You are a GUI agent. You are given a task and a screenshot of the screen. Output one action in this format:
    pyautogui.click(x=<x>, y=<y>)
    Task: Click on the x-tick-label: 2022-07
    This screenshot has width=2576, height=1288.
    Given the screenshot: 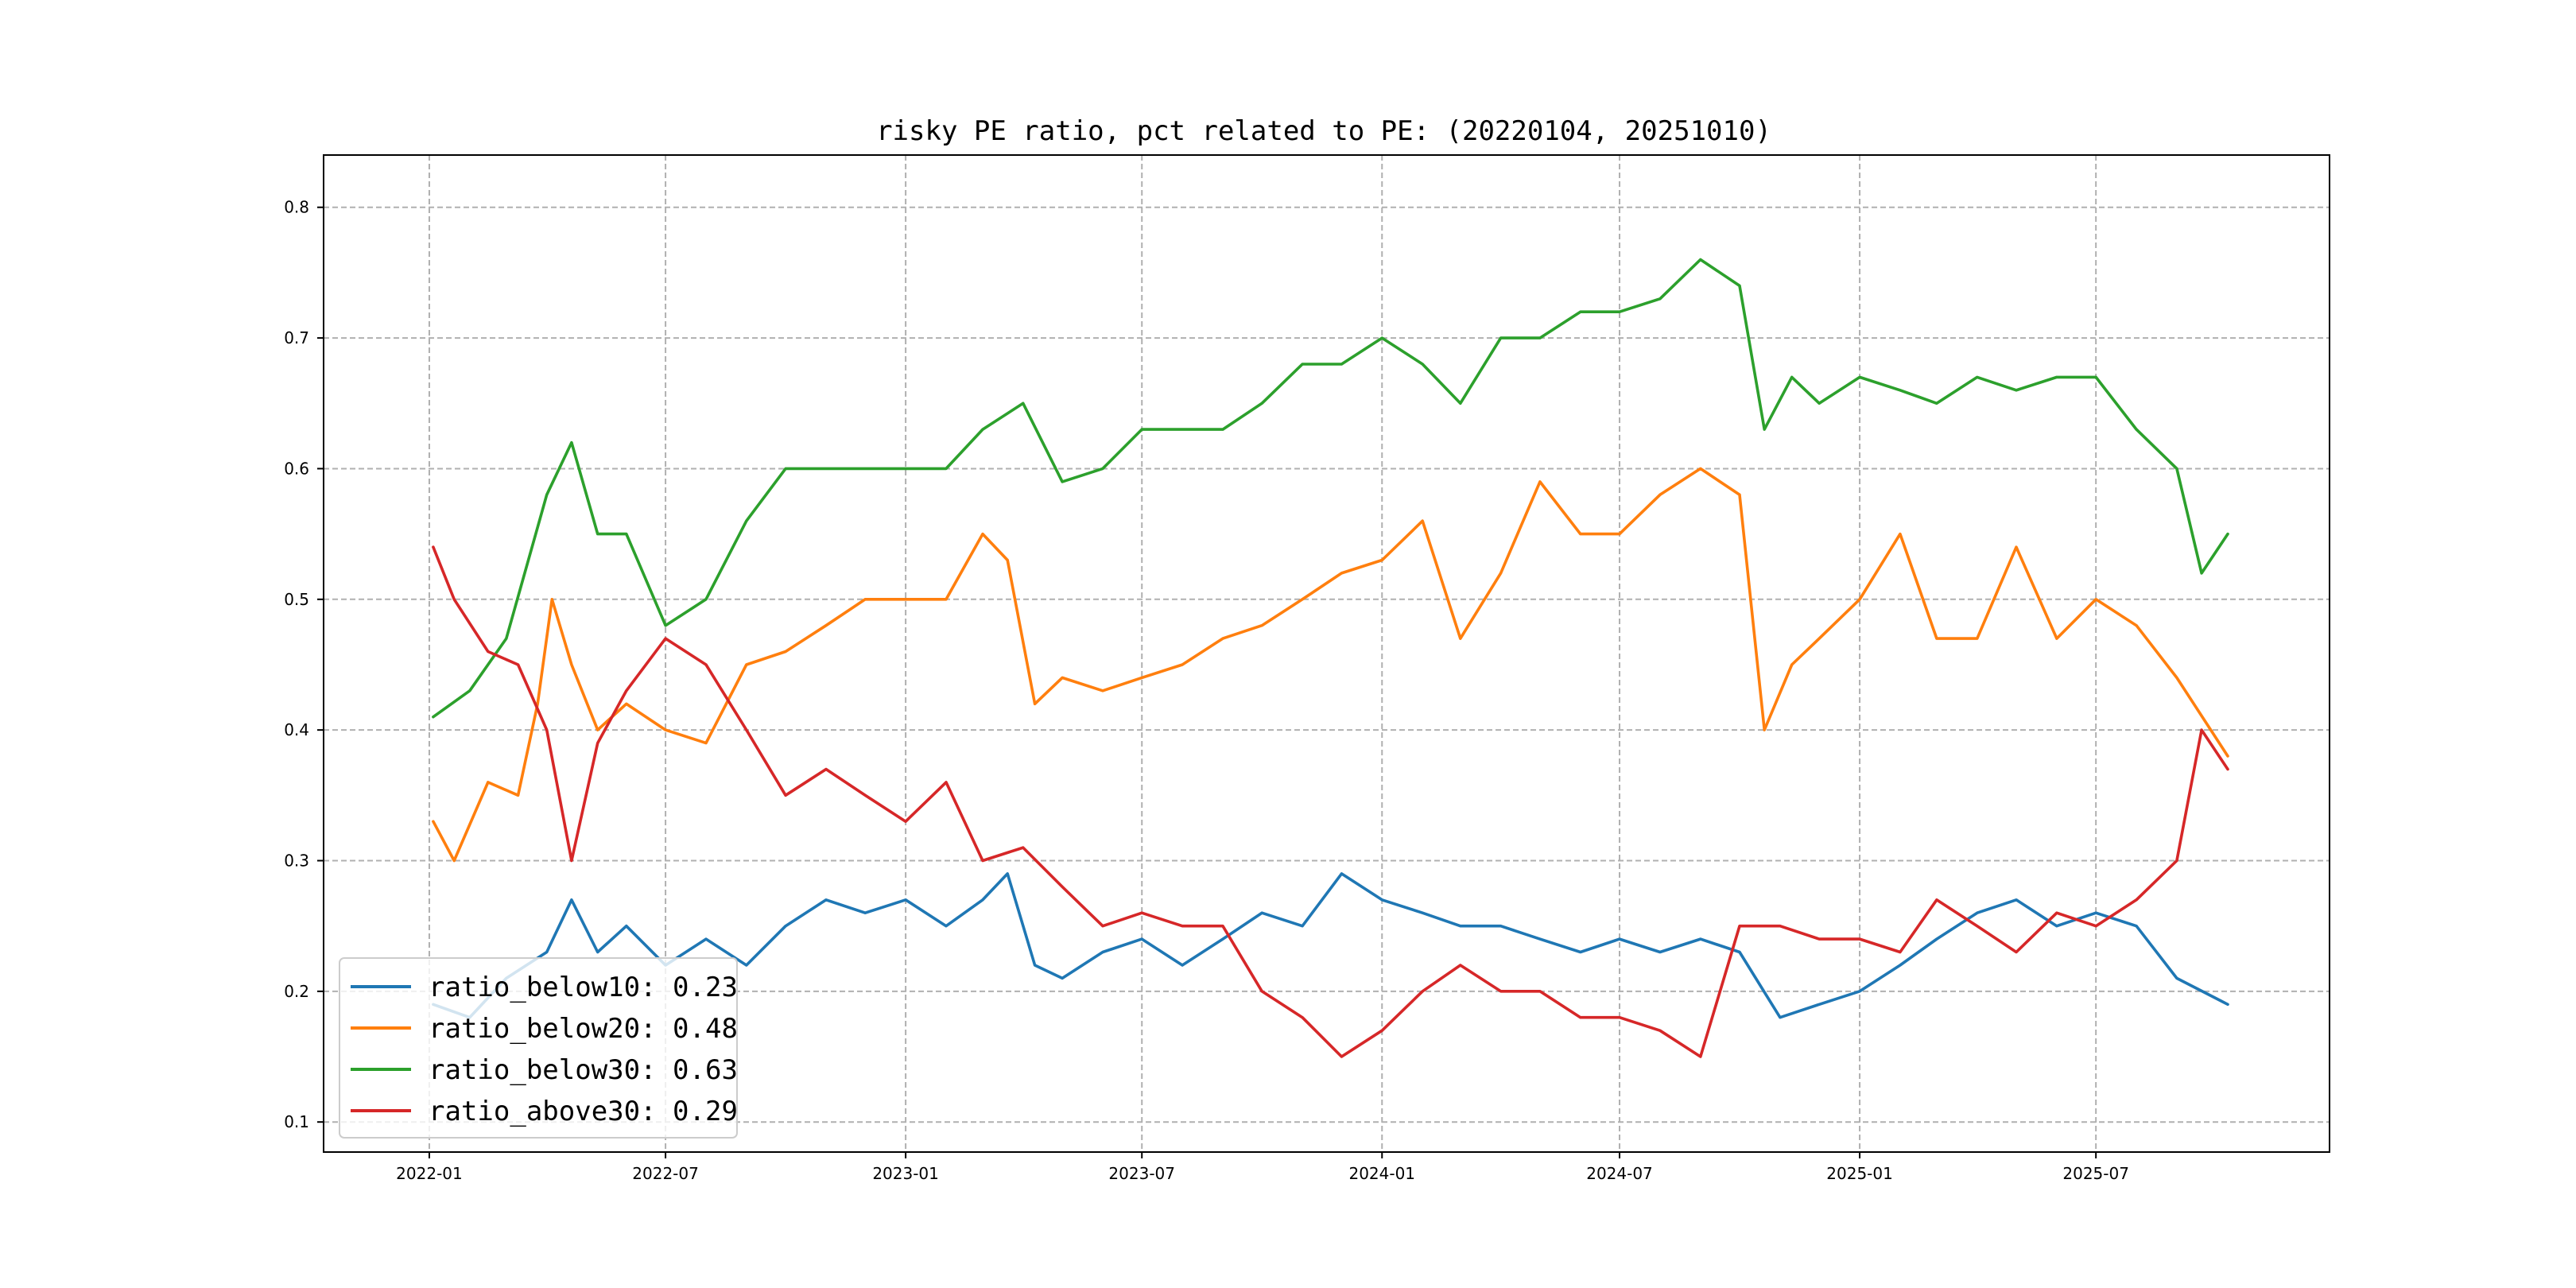 What is the action you would take?
    pyautogui.click(x=666, y=1173)
    